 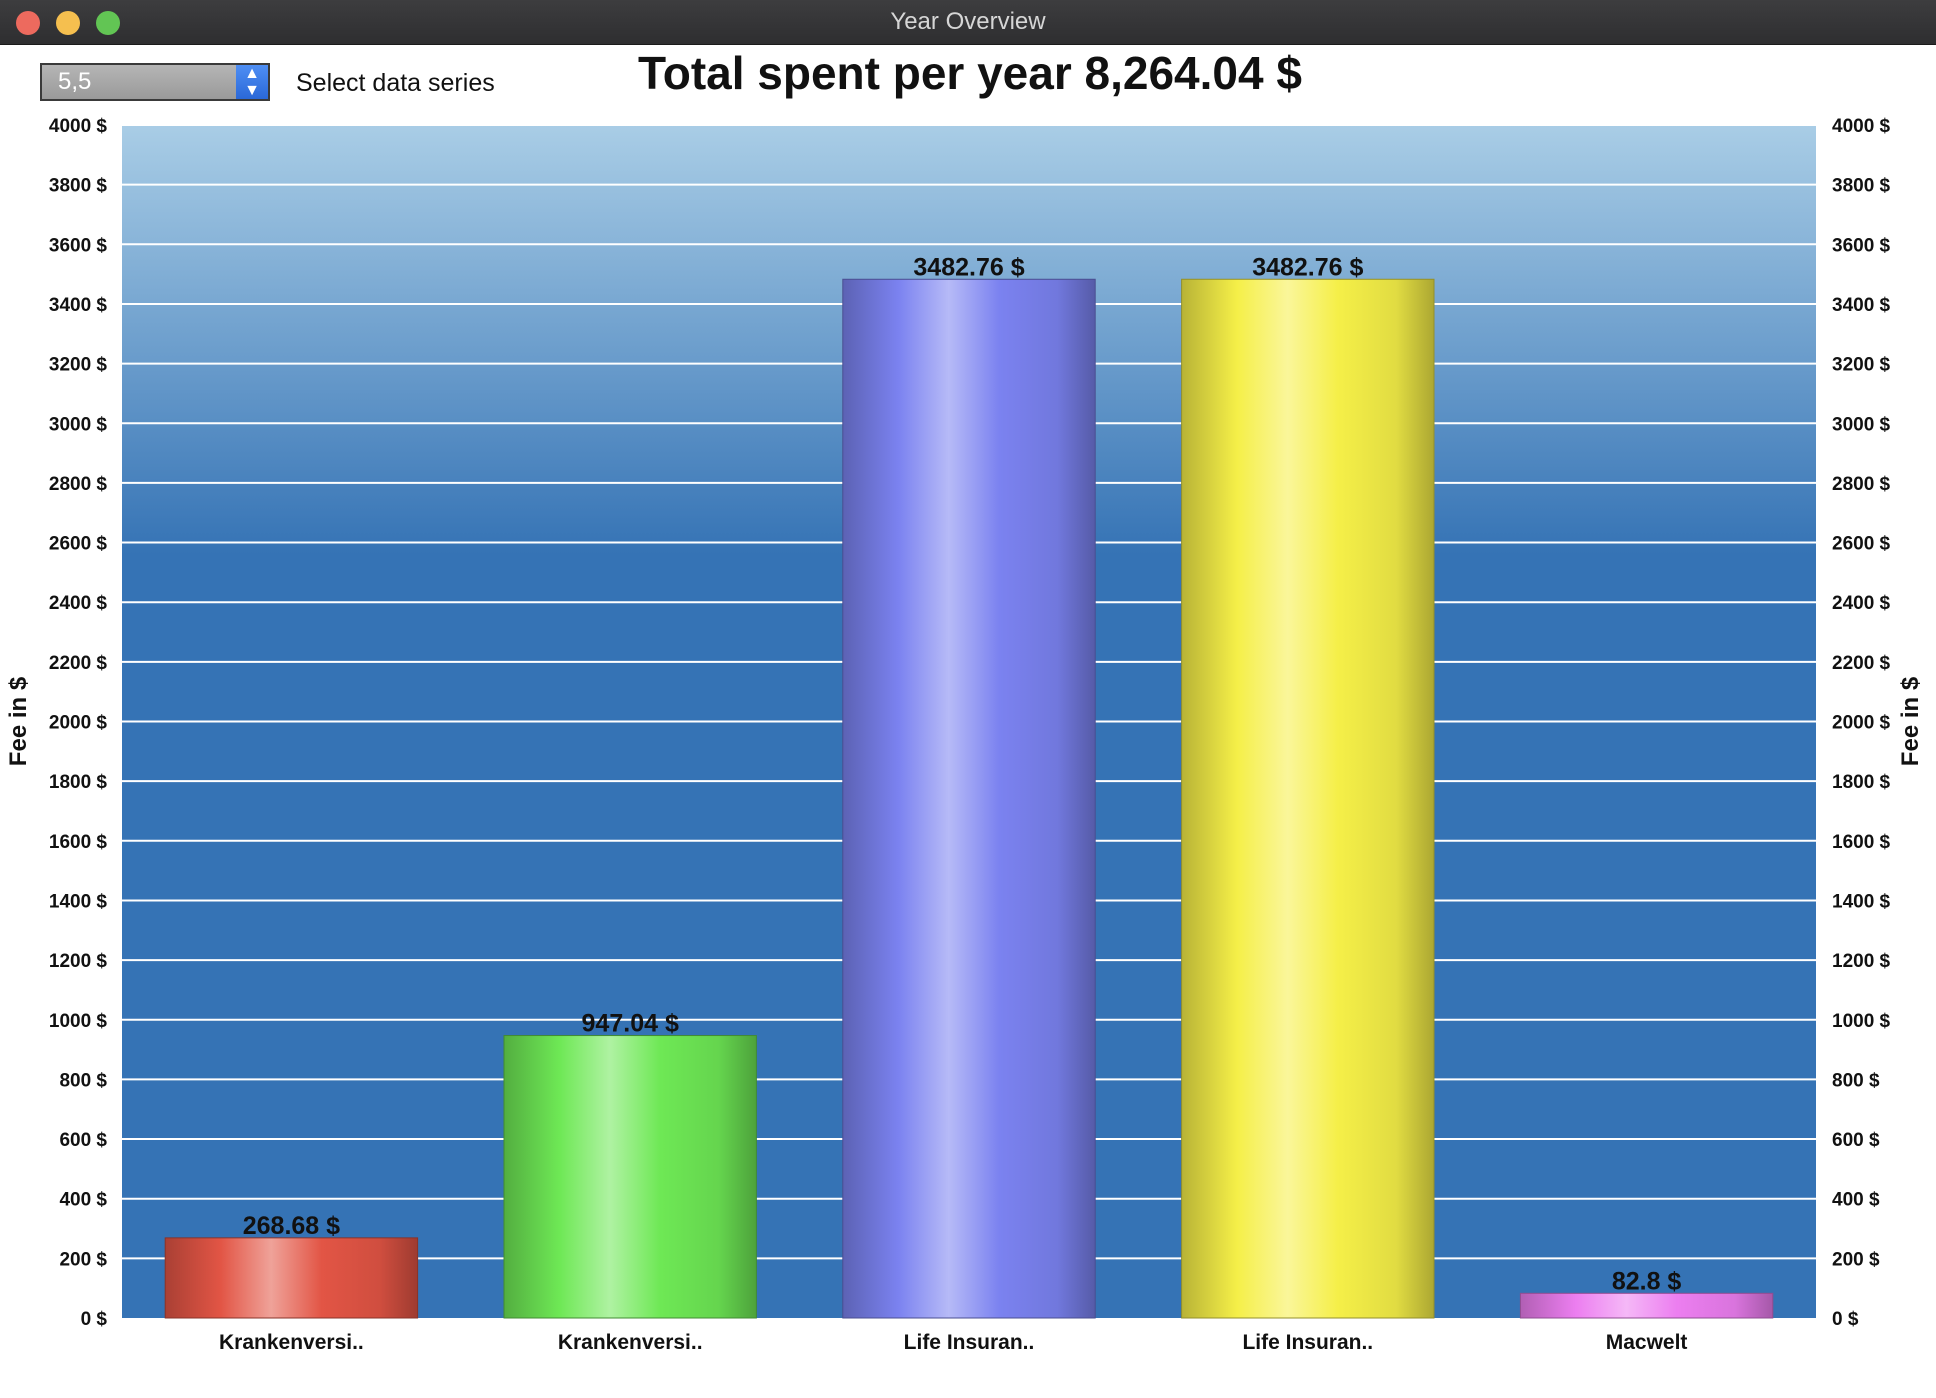 What do you see at coordinates (395, 83) in the screenshot?
I see `data-series-label: Select data series` at bounding box center [395, 83].